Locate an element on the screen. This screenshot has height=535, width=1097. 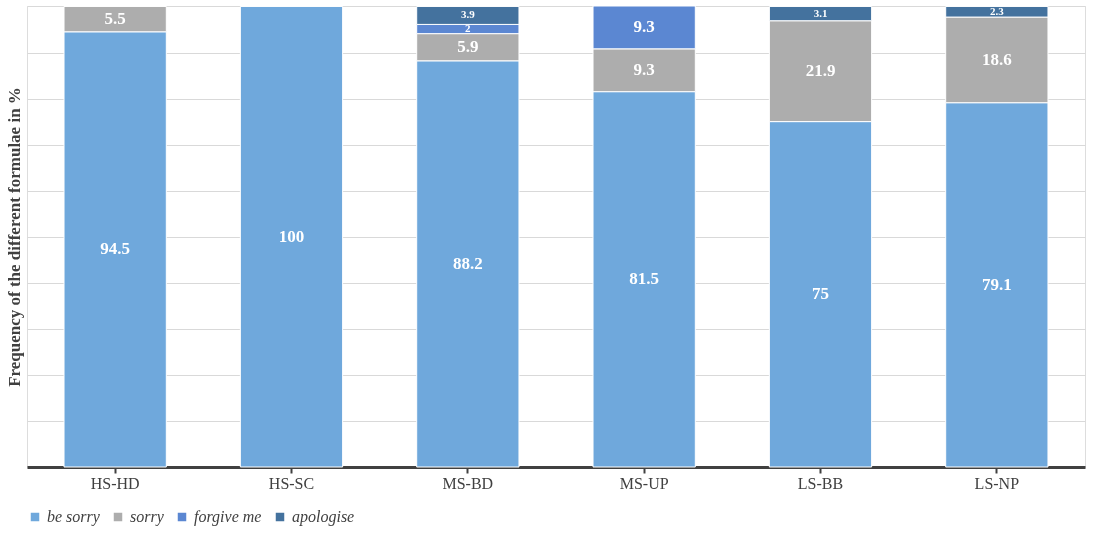
data-label: 75 is located at coordinates (820, 294).